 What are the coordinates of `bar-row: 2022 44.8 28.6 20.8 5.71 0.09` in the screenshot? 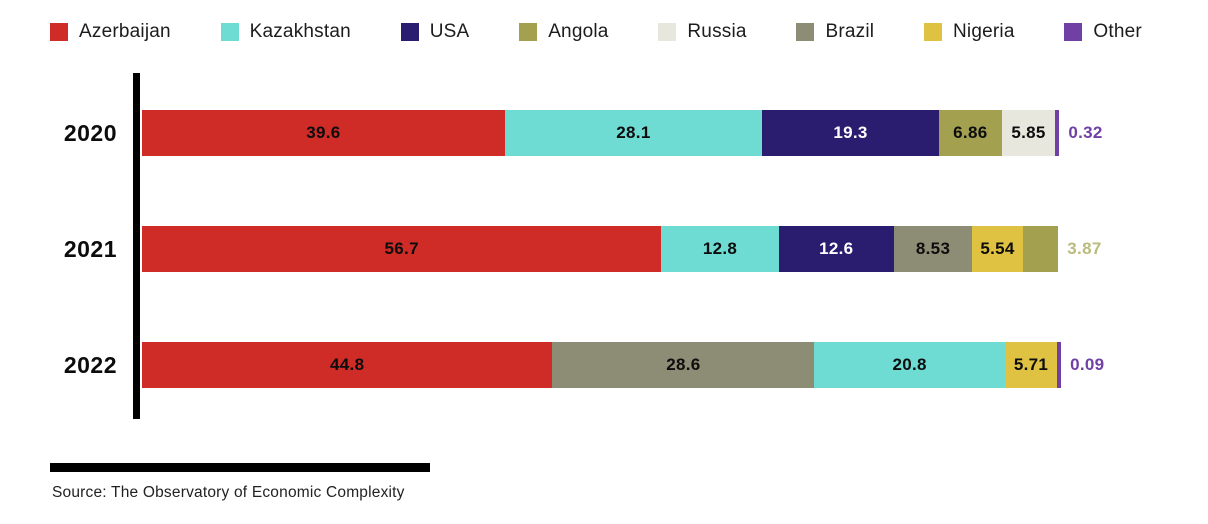 It's located at (604, 365).